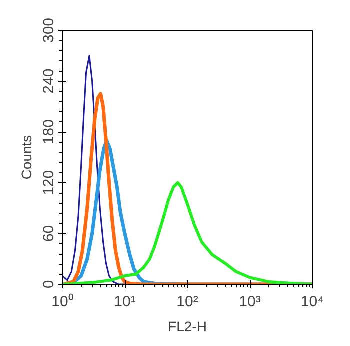 The height and width of the screenshot is (346, 350). Describe the element at coordinates (125, 302) in the screenshot. I see `x-tick-label: 10¹` at that location.